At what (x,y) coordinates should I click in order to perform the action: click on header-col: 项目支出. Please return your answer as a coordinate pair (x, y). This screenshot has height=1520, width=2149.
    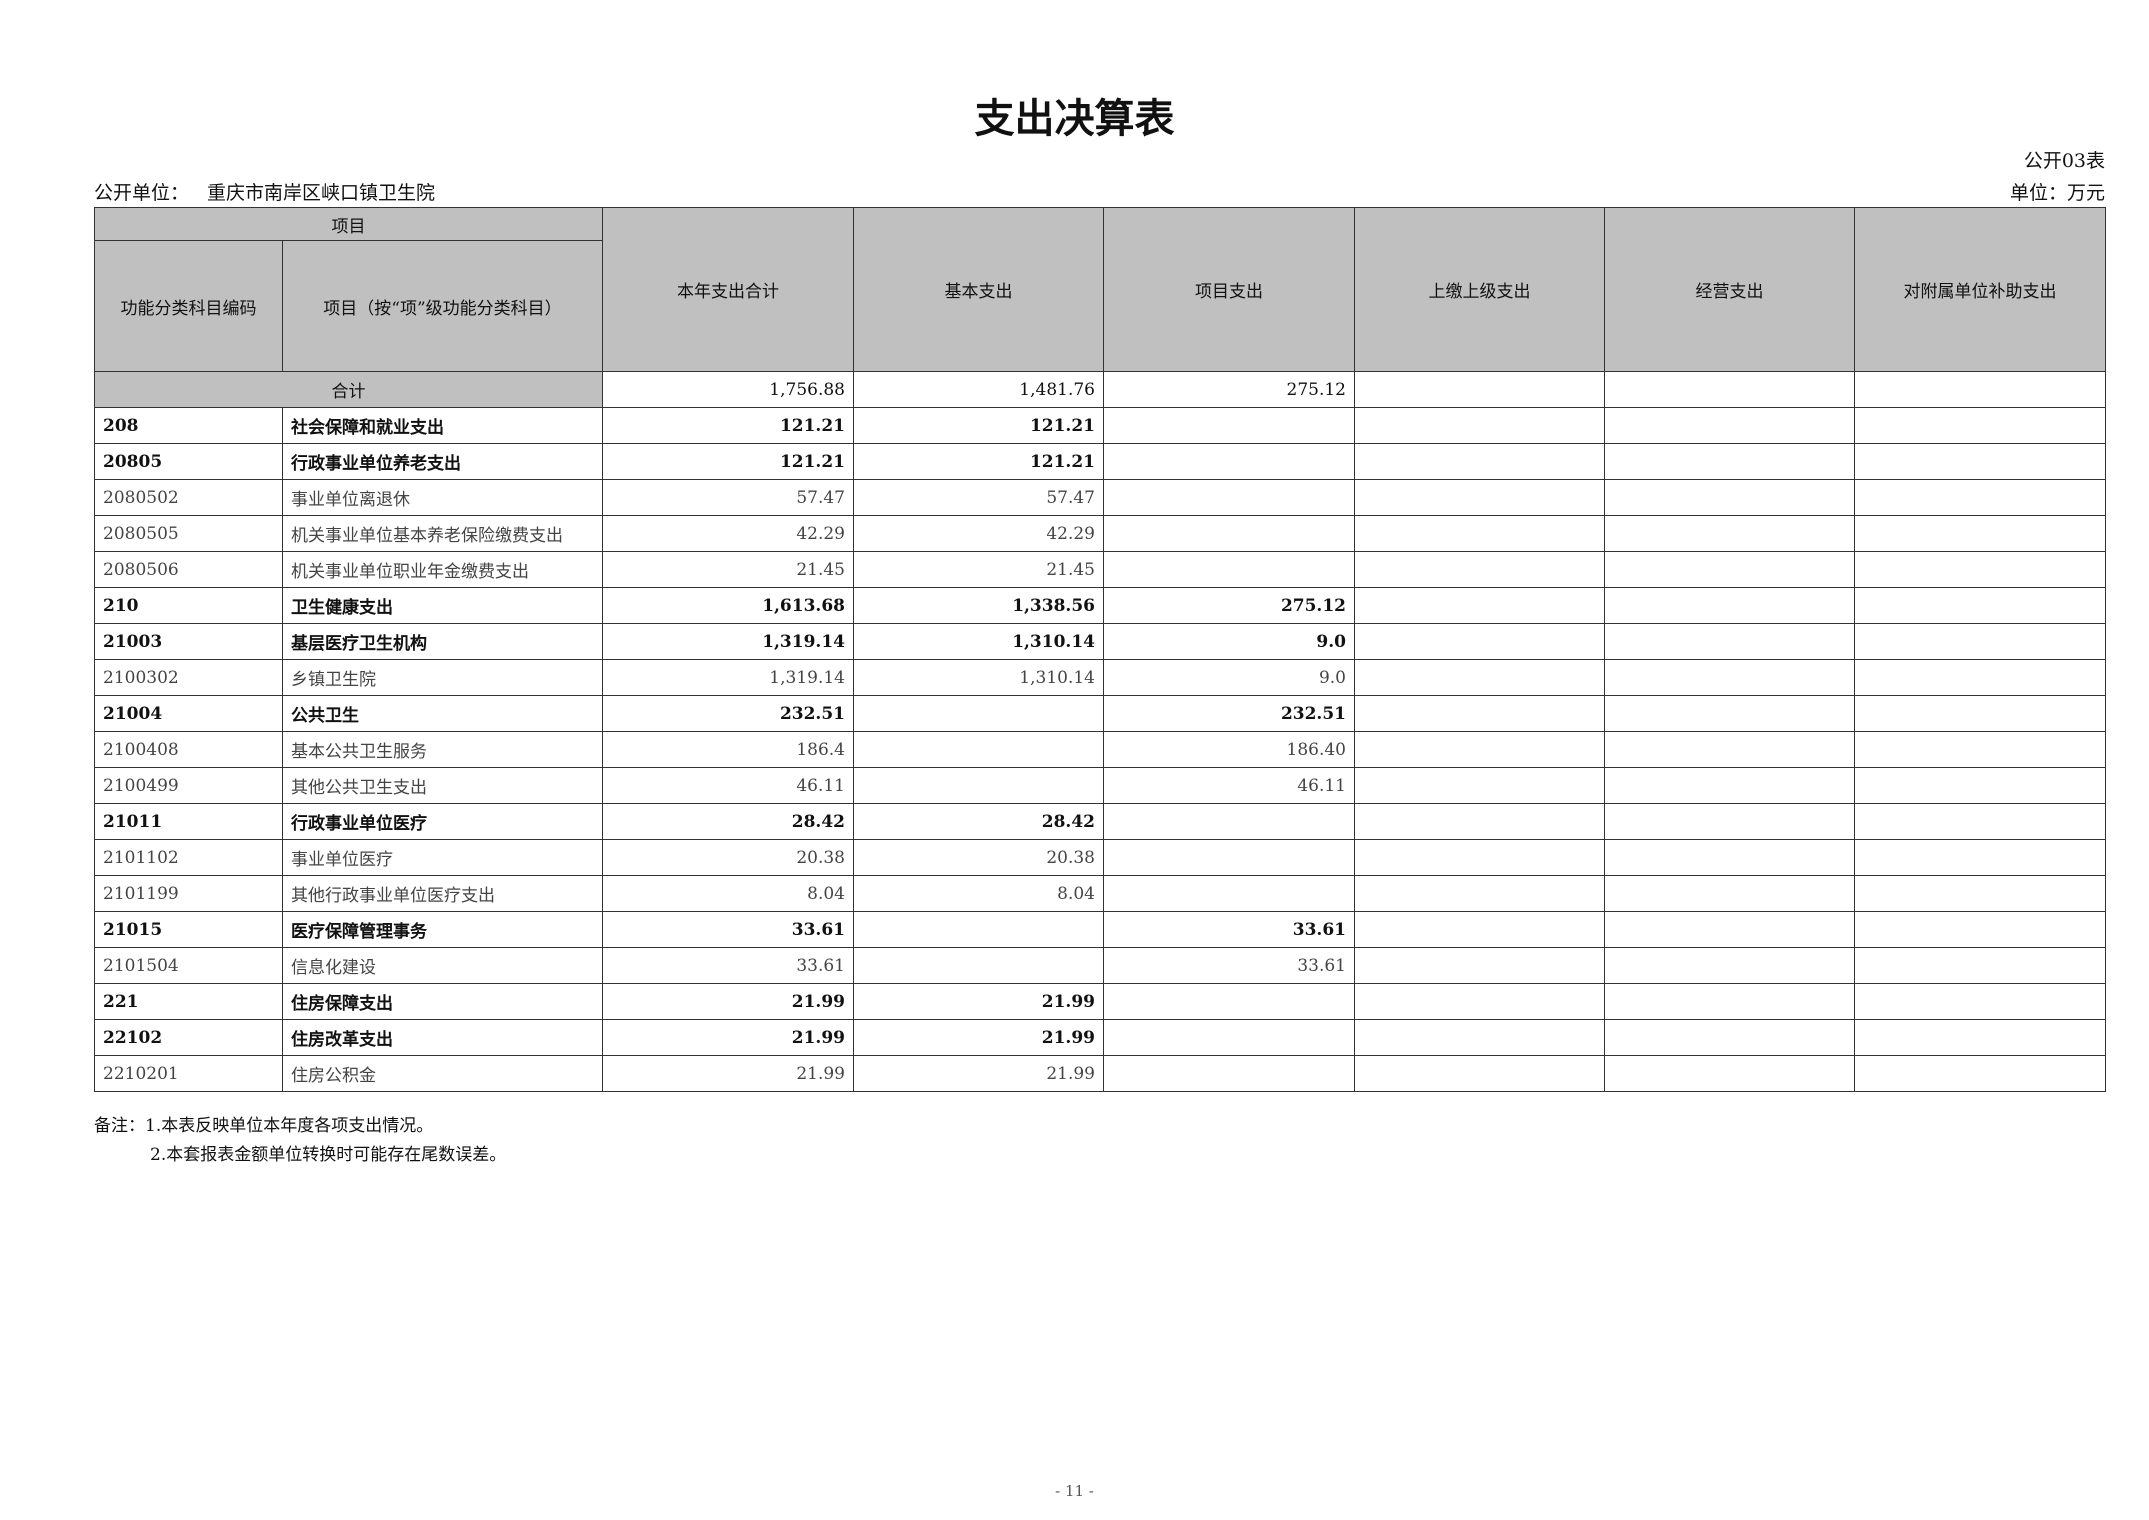
    Looking at the image, I should click on (1229, 289).